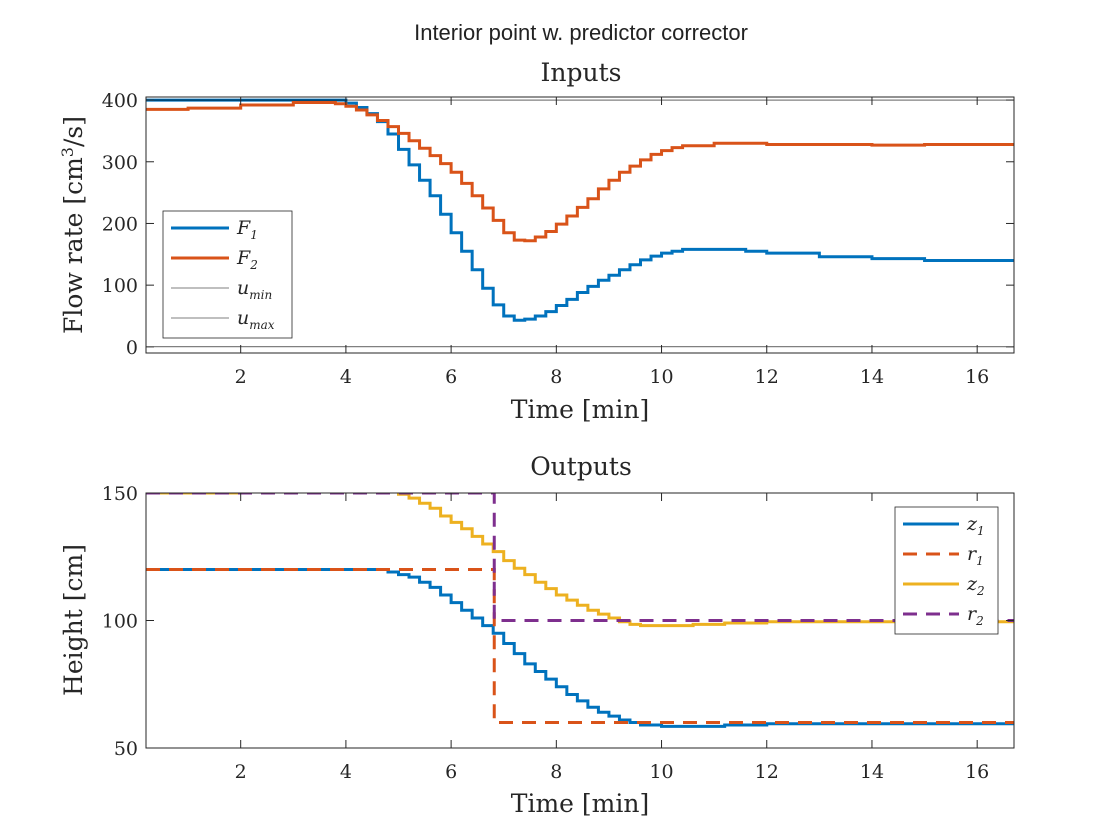 Image resolution: width=1120 pixels, height=840 pixels. Describe the element at coordinates (946, 570) in the screenshot. I see `outputs-legend: z1 r1 z2 r2` at that location.